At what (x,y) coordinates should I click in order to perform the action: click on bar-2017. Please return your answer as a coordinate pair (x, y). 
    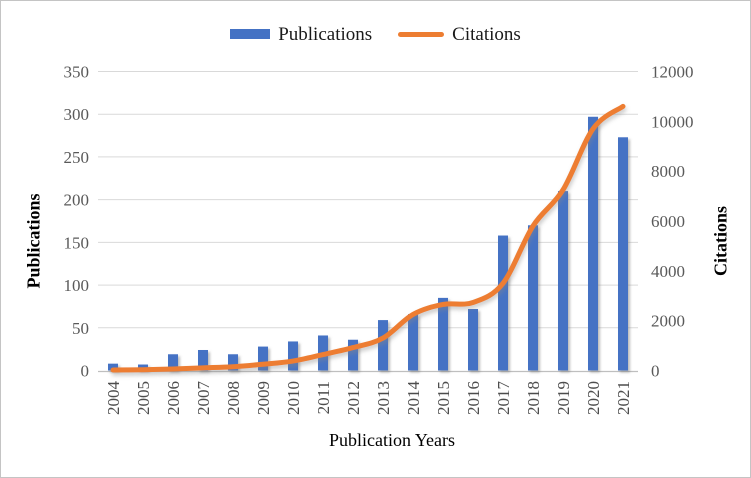
    Looking at the image, I should click on (503, 303).